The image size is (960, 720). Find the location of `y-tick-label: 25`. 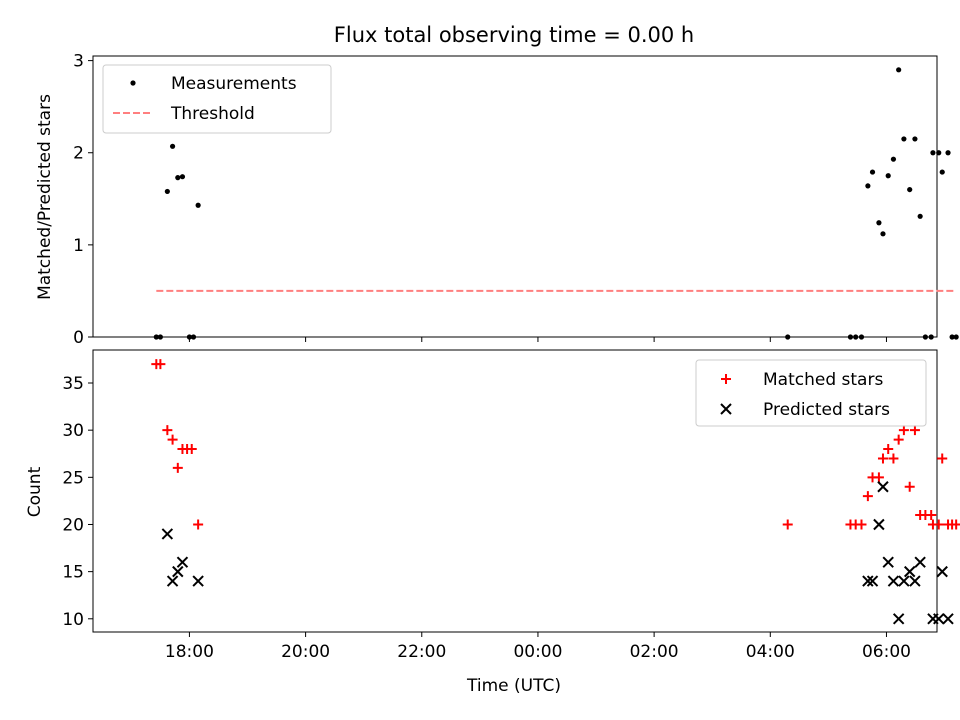

y-tick-label: 25 is located at coordinates (73, 478).